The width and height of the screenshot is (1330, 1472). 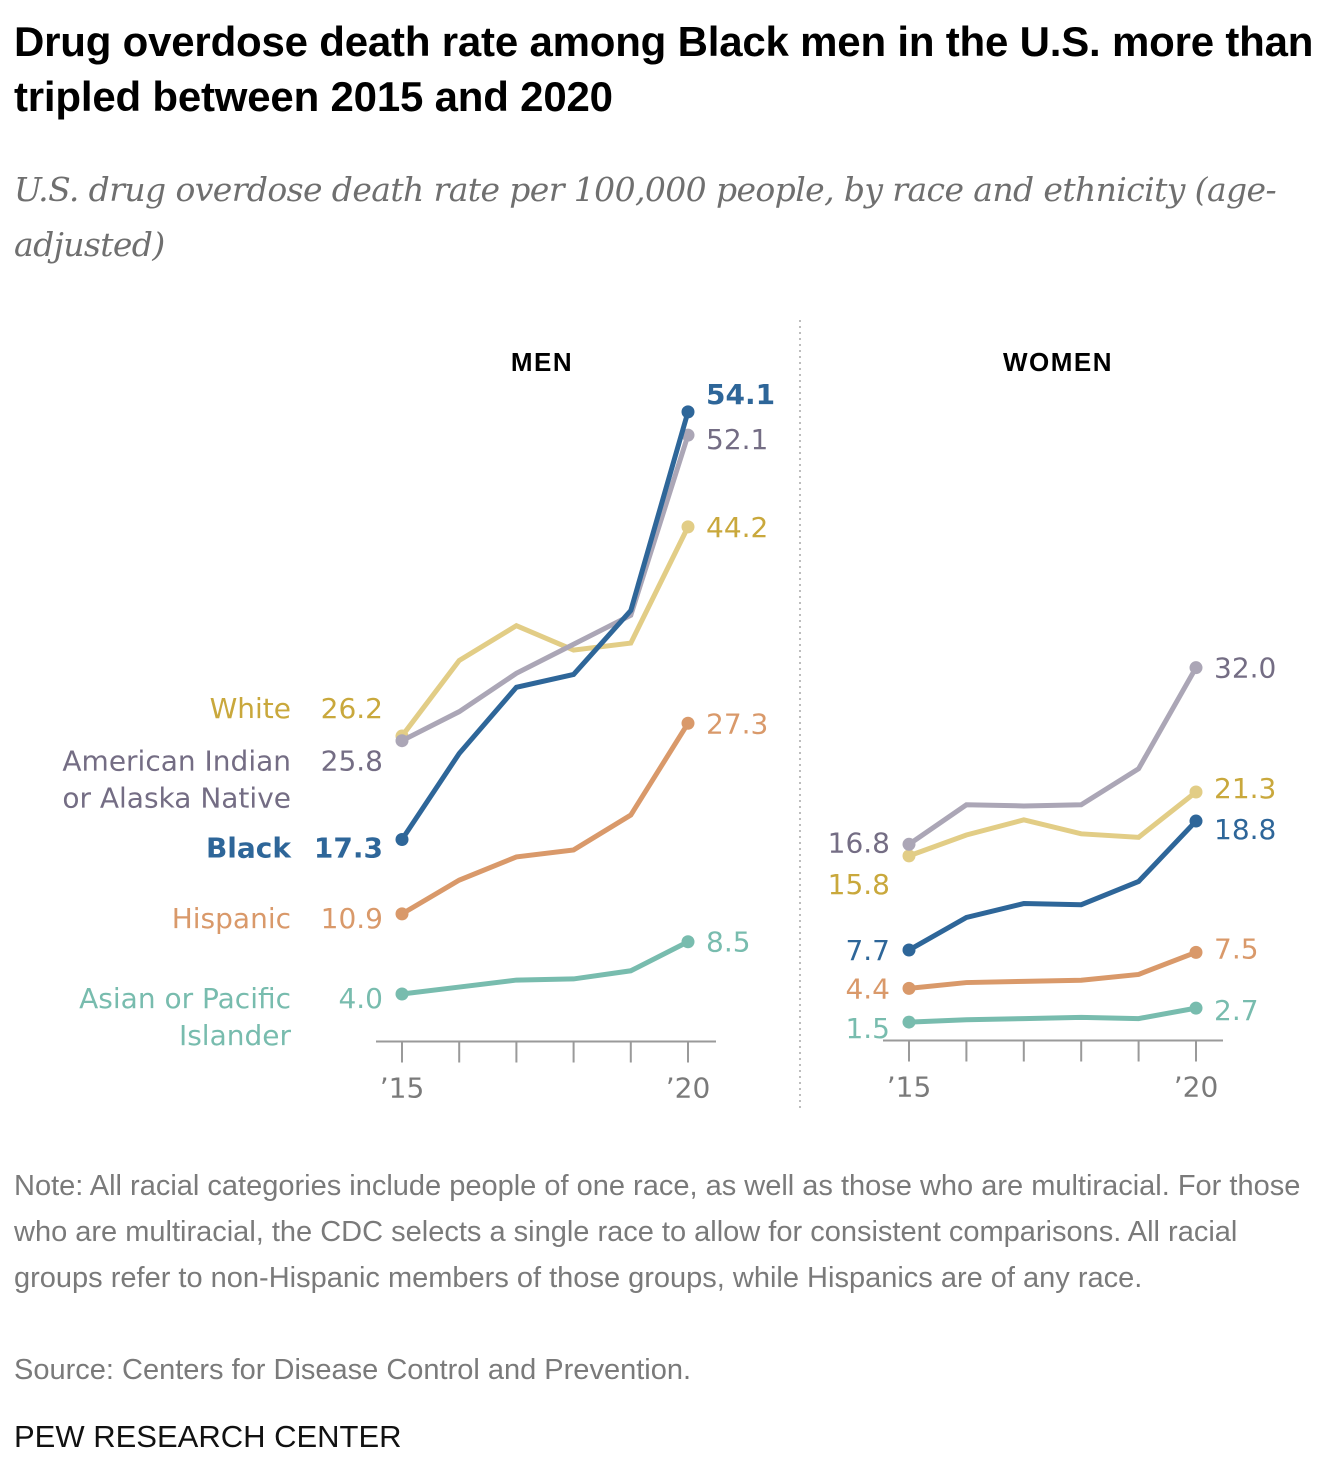 I want to click on start-value-label-aian: 16.8, so click(x=859, y=842).